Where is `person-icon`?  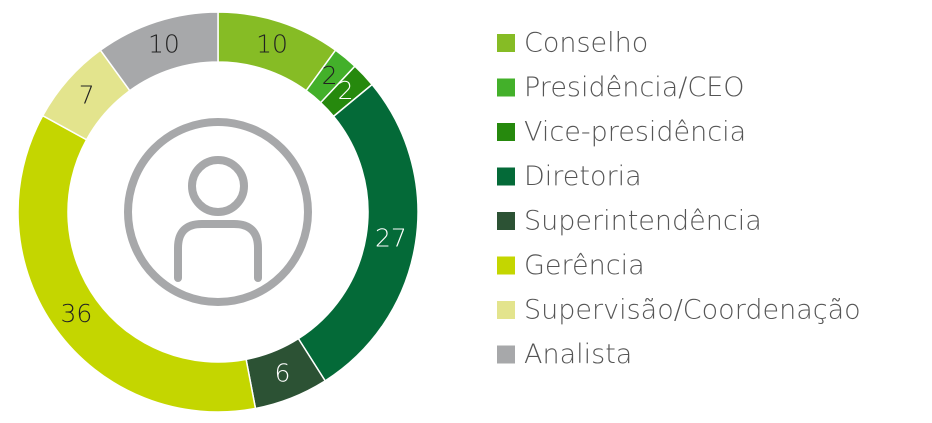 person-icon is located at coordinates (218, 212).